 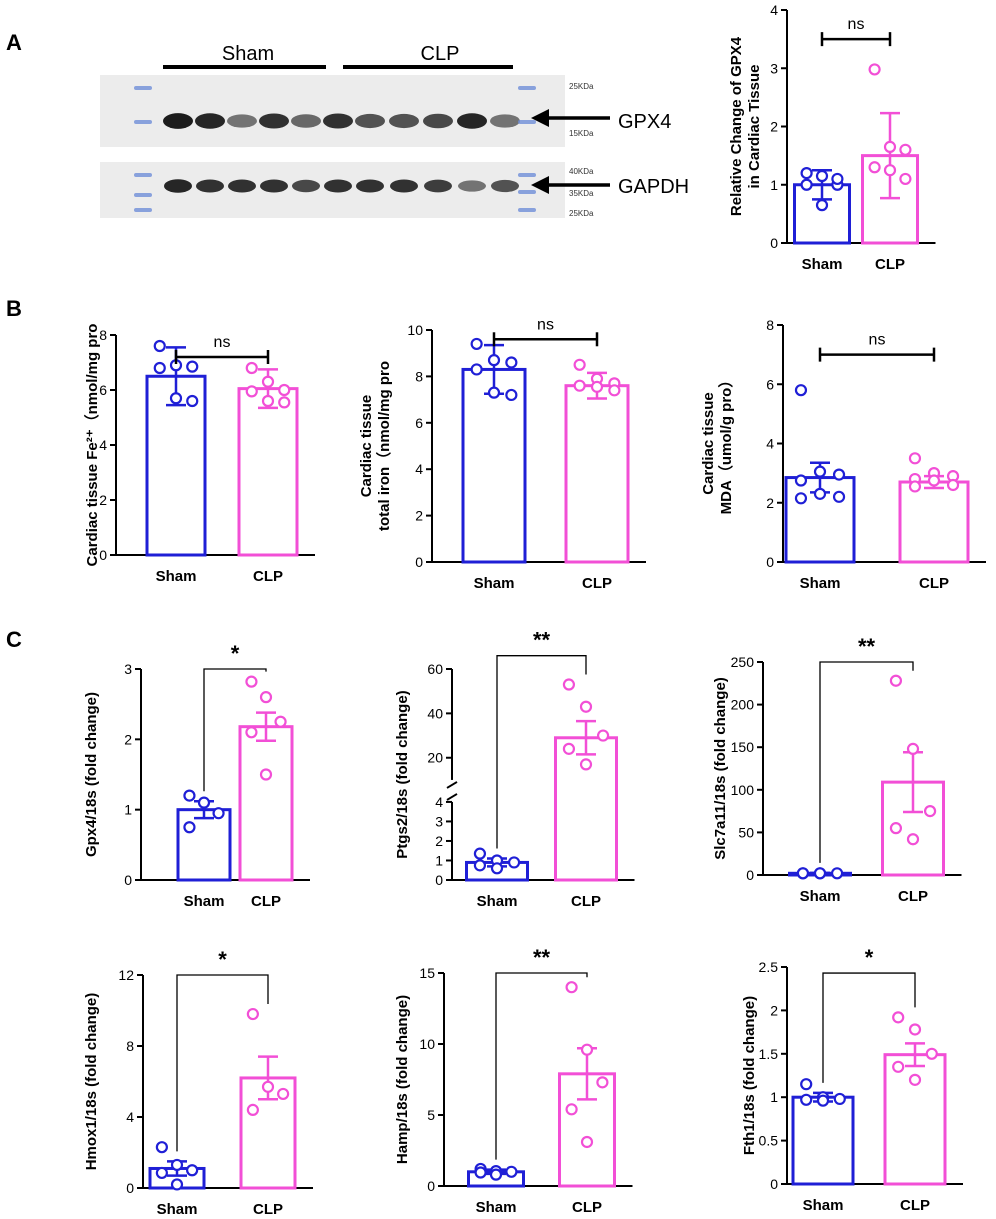 I want to click on y-tick-label: 15, so click(x=427, y=973).